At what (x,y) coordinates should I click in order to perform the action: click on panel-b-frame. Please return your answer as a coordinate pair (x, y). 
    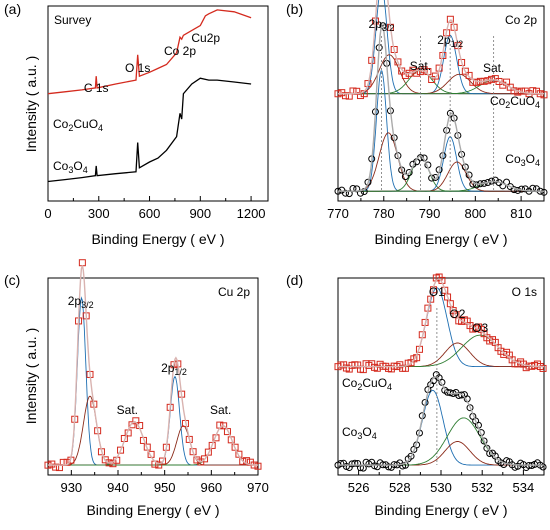
    Looking at the image, I should click on (441, 103).